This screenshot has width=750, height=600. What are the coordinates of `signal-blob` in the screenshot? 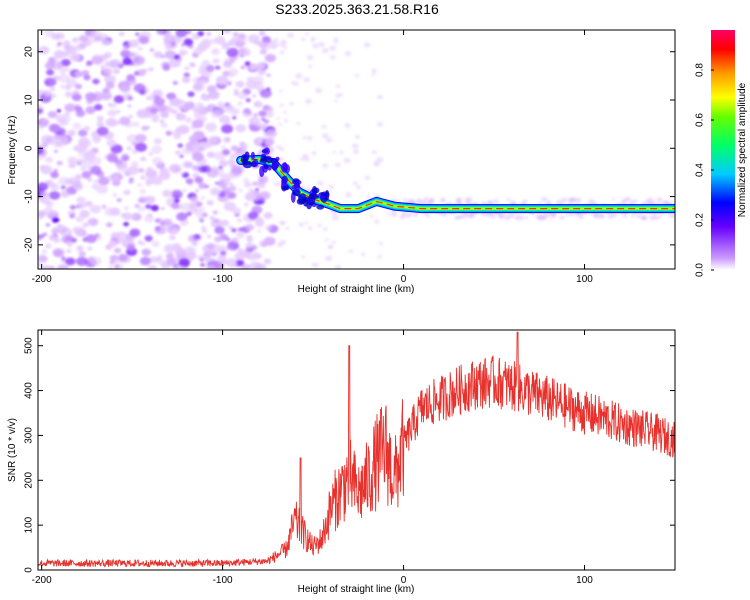 It's located at (285, 167).